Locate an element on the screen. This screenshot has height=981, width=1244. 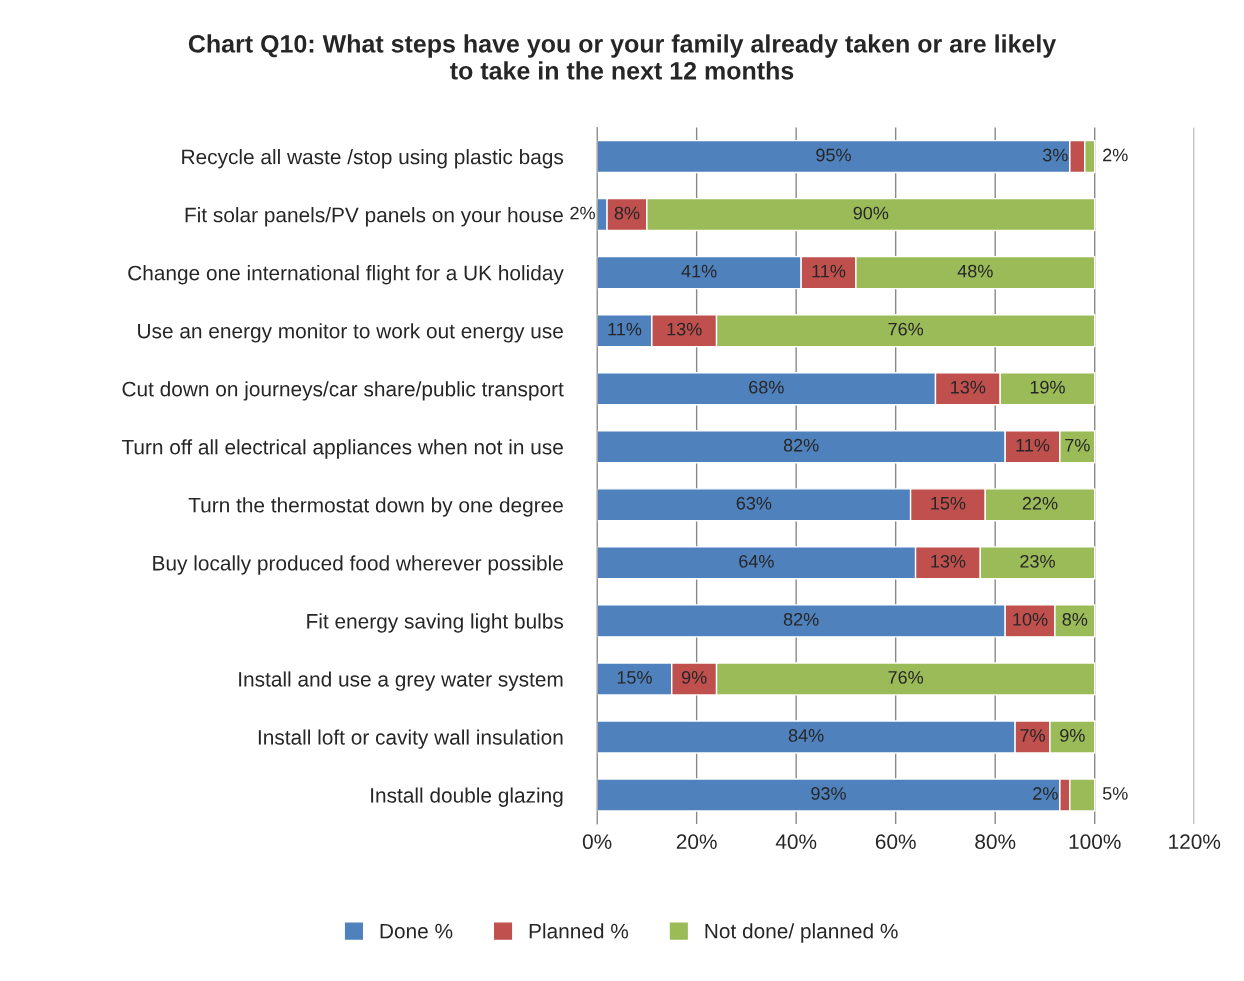
data-label: 64% is located at coordinates (756, 561).